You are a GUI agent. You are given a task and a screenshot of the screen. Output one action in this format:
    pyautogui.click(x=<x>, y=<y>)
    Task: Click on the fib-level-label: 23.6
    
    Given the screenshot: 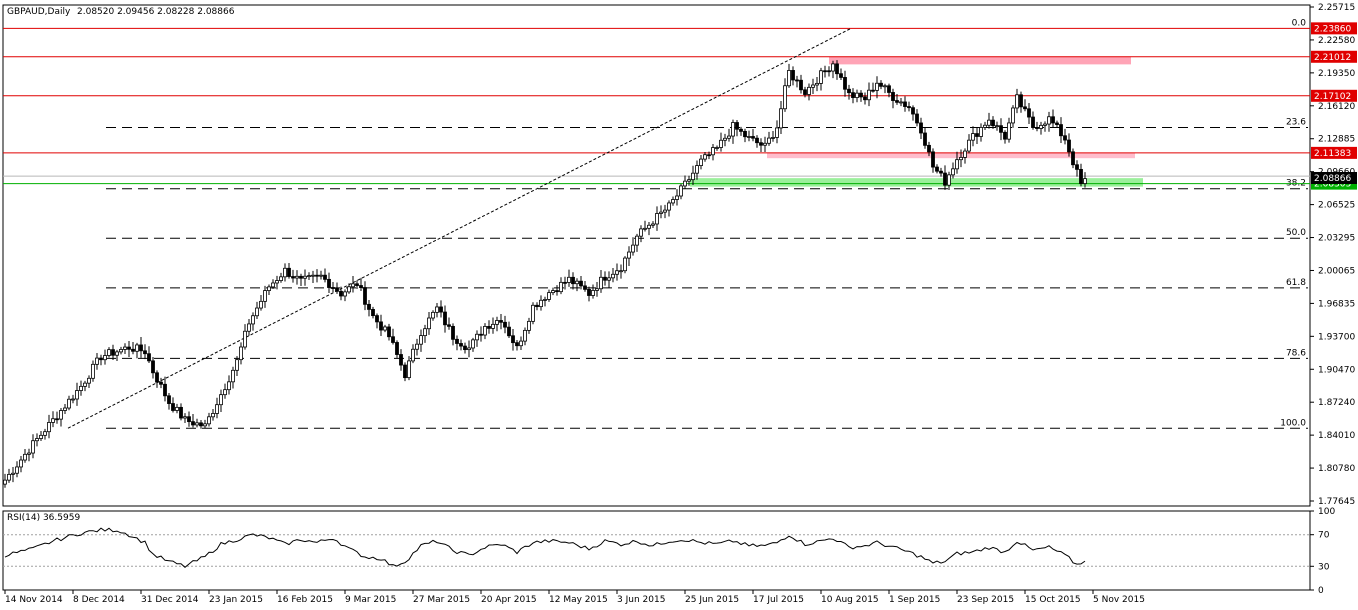 What is the action you would take?
    pyautogui.click(x=1296, y=122)
    